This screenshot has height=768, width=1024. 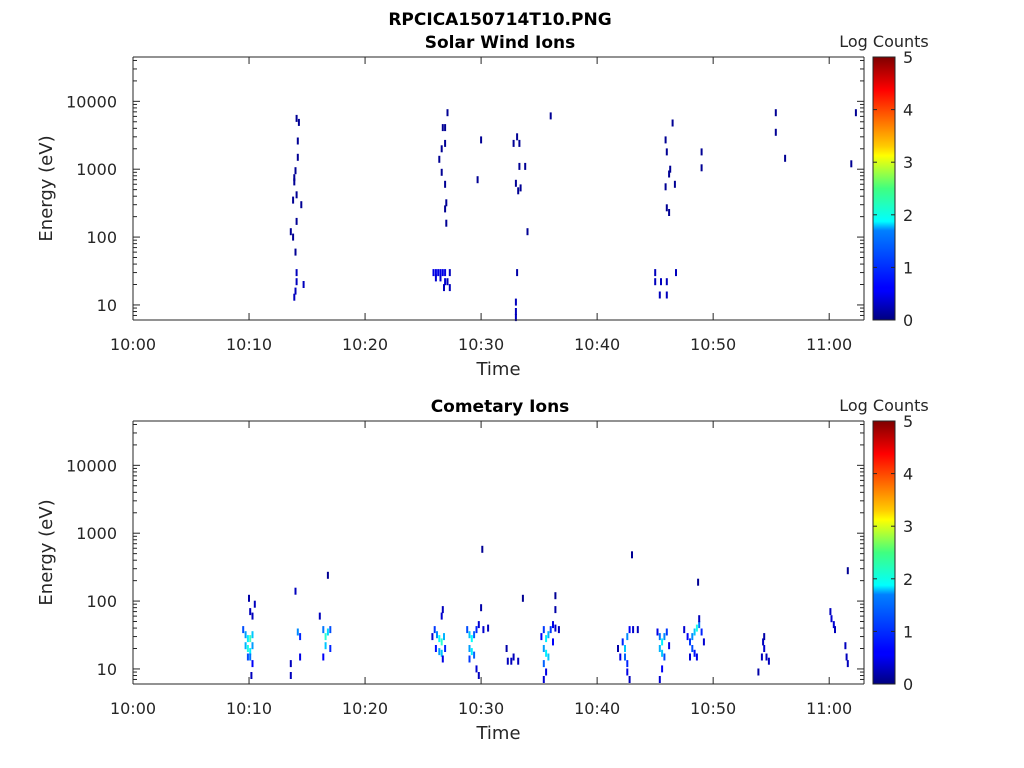 I want to click on figure-title: RPCICA150714T10.PNG, so click(x=499, y=20).